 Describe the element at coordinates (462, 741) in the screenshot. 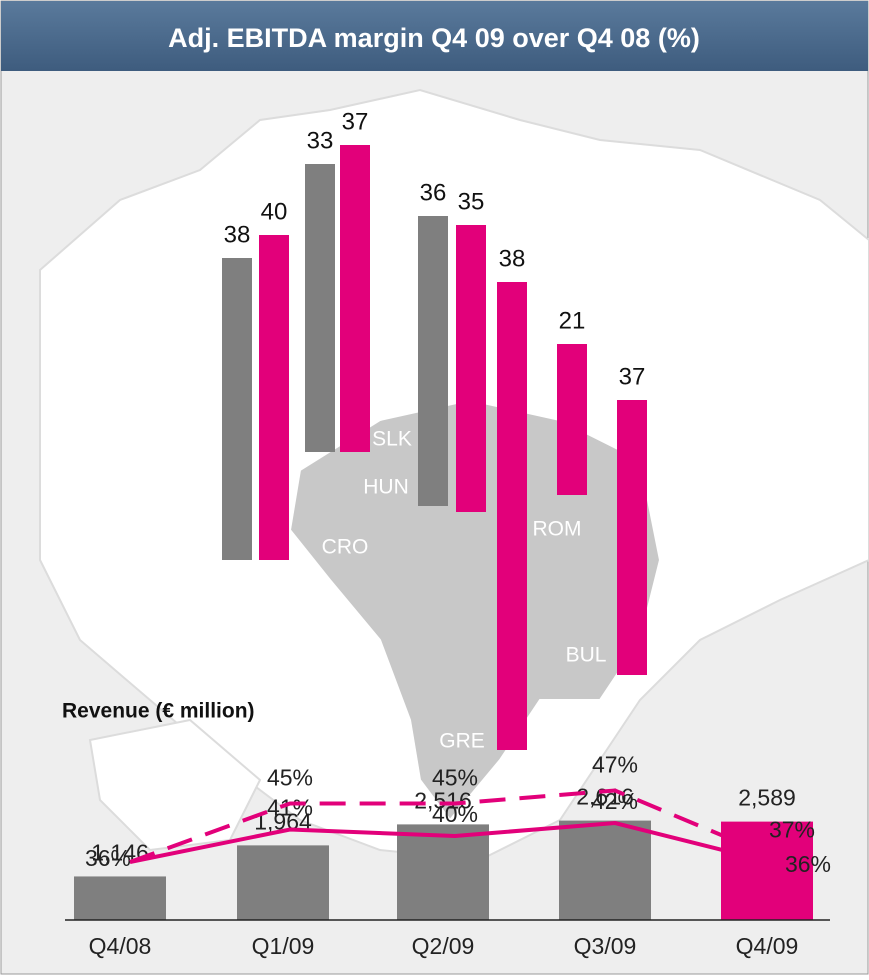

I see `country-label: GRE` at that location.